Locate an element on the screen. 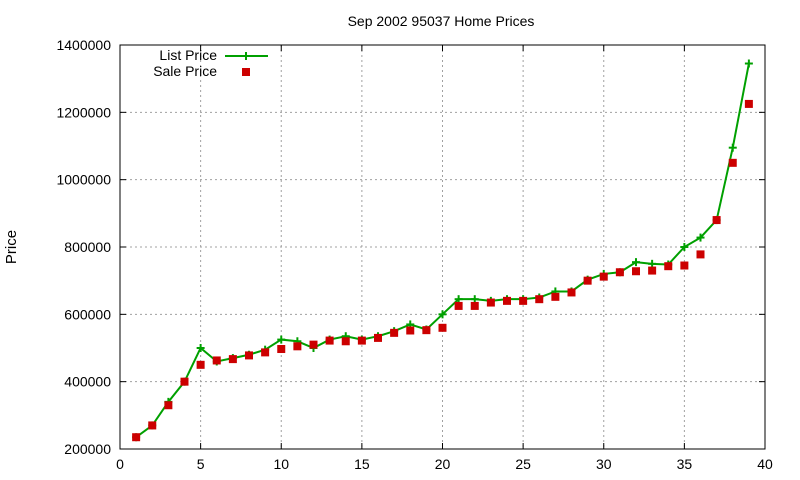 The image size is (800, 480). y-tick-label: 1400000 is located at coordinates (83, 45).